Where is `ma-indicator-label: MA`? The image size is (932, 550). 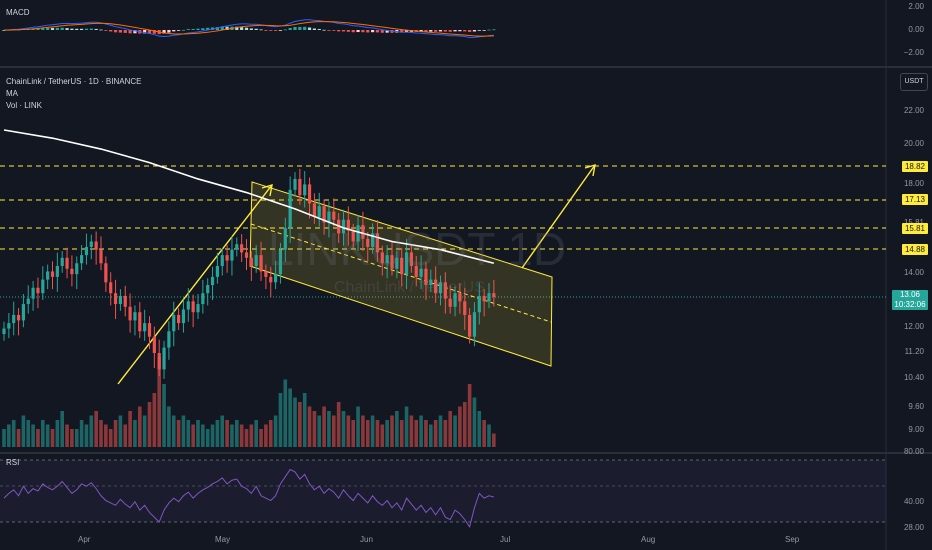
ma-indicator-label: MA is located at coordinates (12, 93).